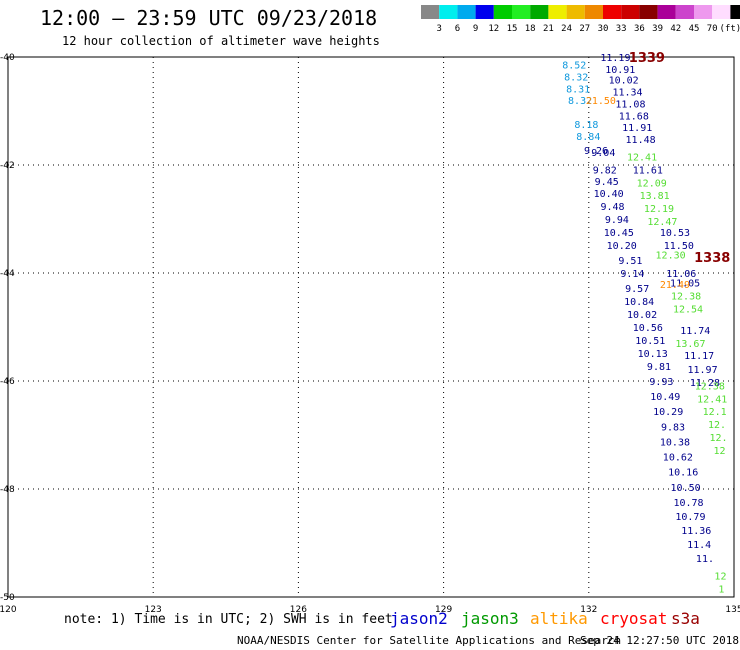 Image resolution: width=740 pixels, height=650 pixels. Describe the element at coordinates (637, 289) in the screenshot. I see `wave-height-value-jason2: 9.57` at that location.